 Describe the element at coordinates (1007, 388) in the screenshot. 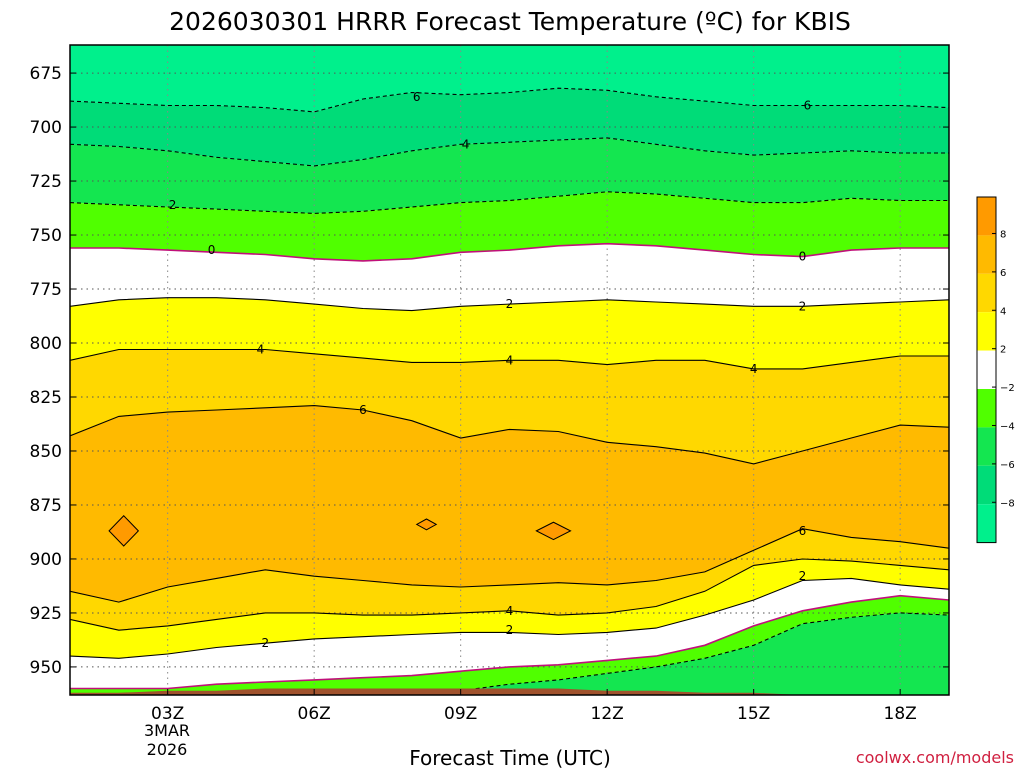

I see `colorbar-tick-label: −2` at that location.